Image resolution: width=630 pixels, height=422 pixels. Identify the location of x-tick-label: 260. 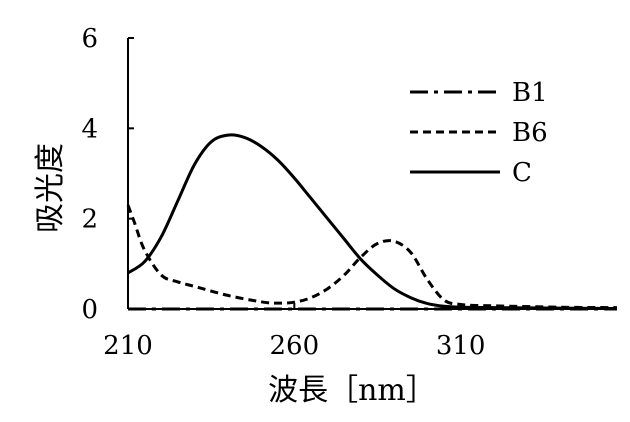
(295, 346).